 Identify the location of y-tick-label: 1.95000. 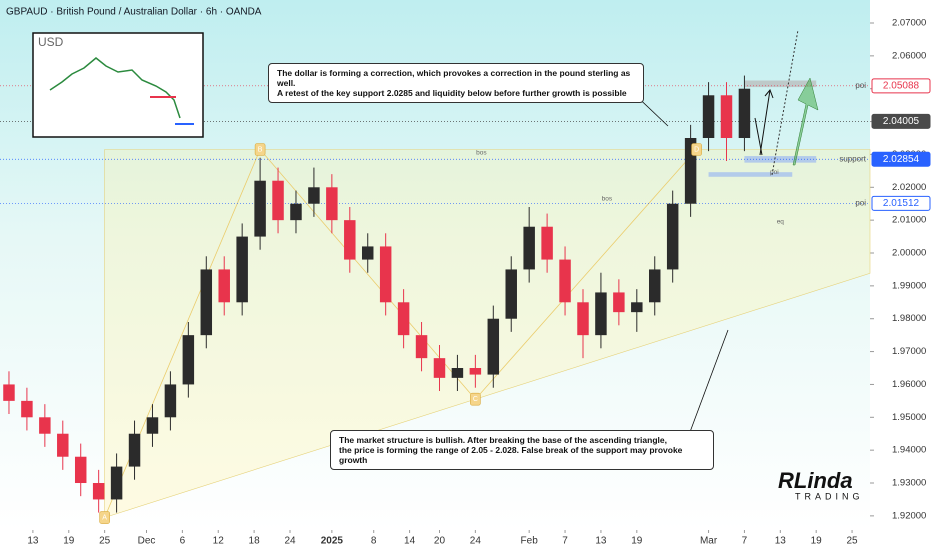
(909, 417).